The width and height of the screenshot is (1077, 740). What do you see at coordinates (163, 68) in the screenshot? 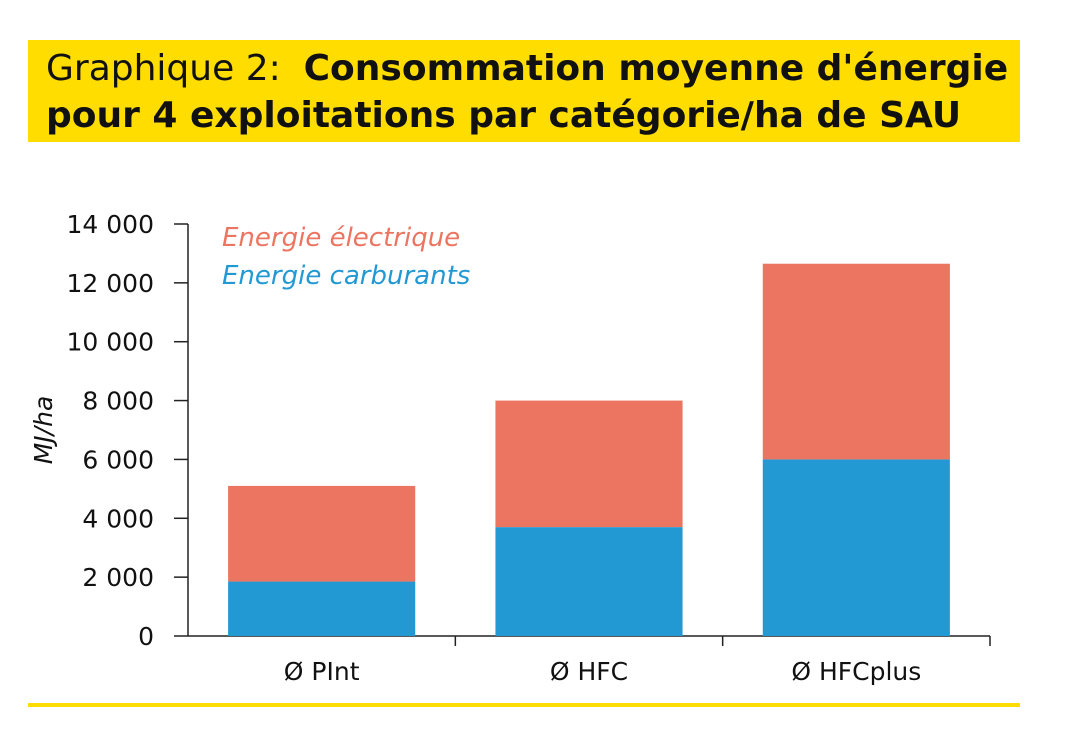
I see `title-prefix: Graphique 2:` at bounding box center [163, 68].